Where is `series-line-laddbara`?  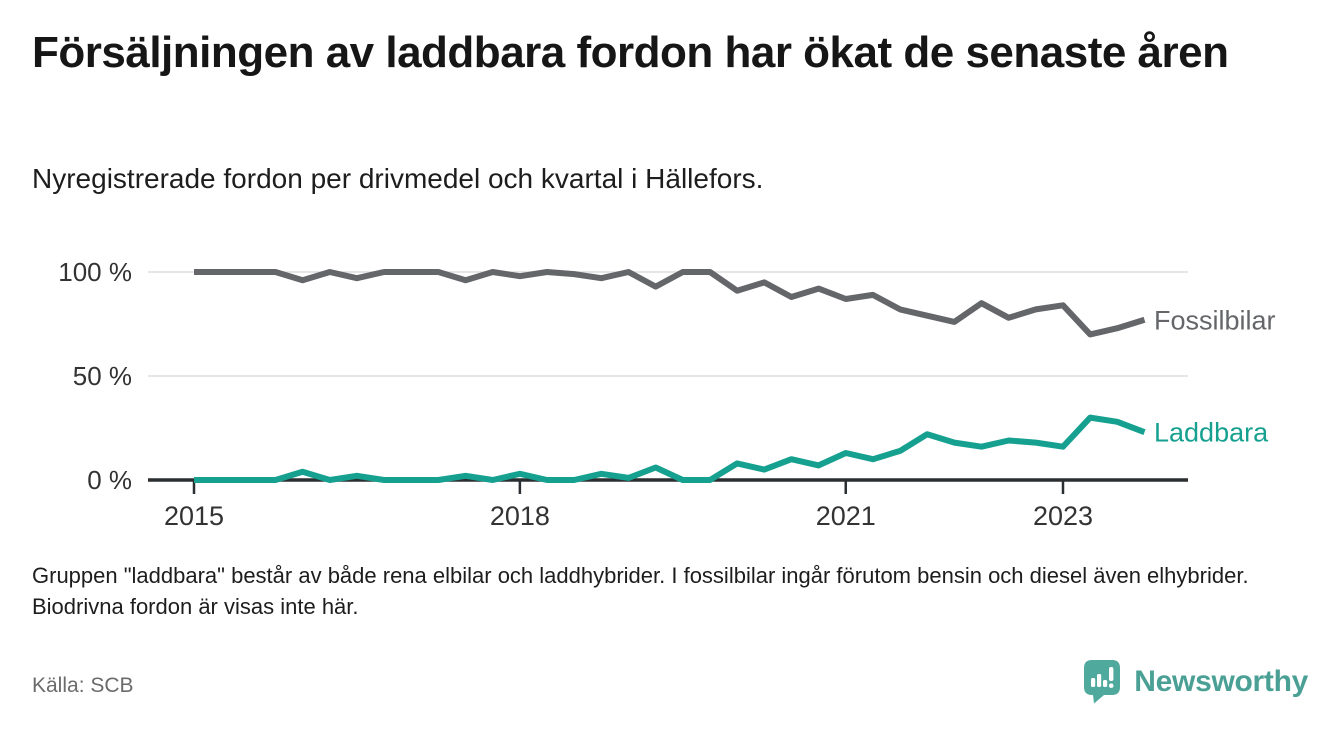
series-line-laddbara is located at coordinates (670, 448).